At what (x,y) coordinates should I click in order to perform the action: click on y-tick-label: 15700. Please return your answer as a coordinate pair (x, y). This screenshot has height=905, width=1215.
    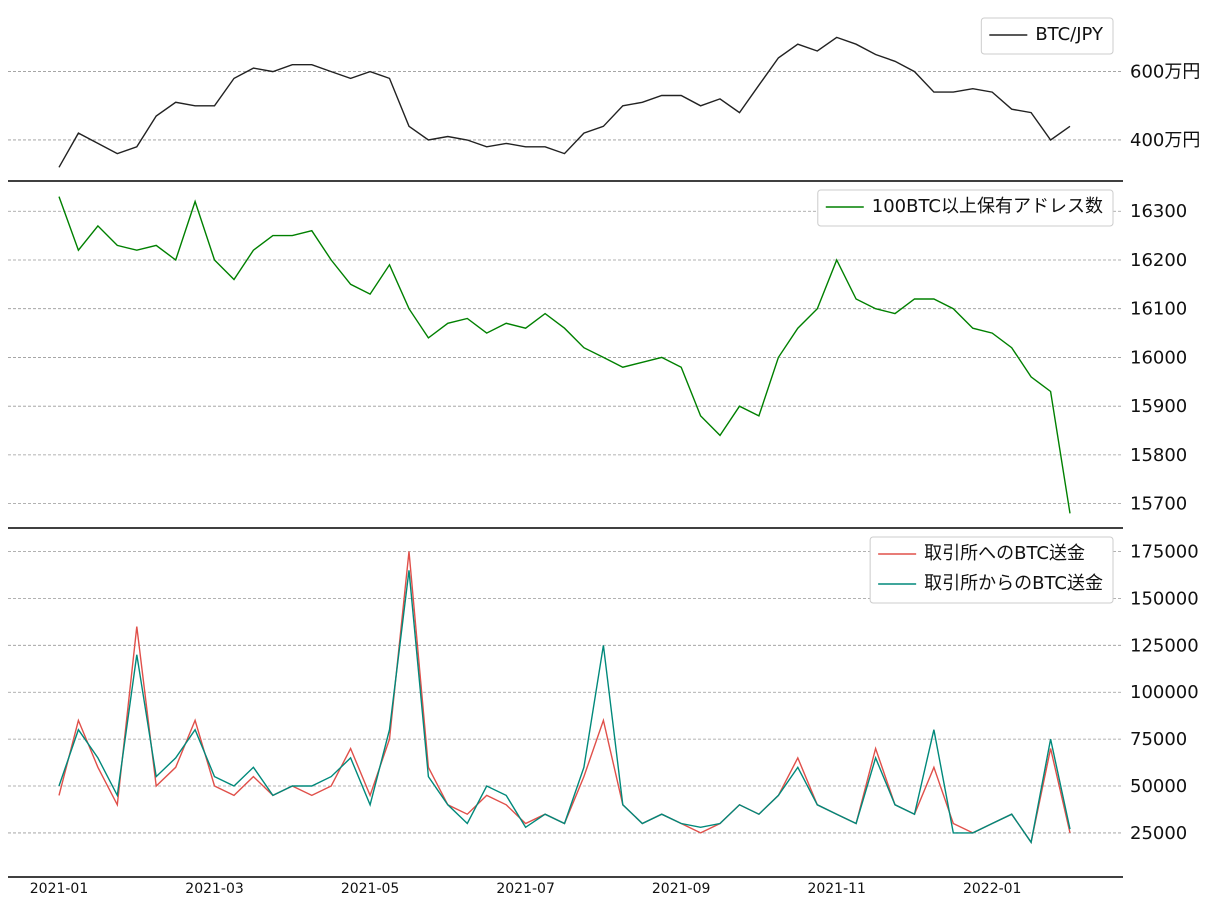
    Looking at the image, I should click on (1158, 504).